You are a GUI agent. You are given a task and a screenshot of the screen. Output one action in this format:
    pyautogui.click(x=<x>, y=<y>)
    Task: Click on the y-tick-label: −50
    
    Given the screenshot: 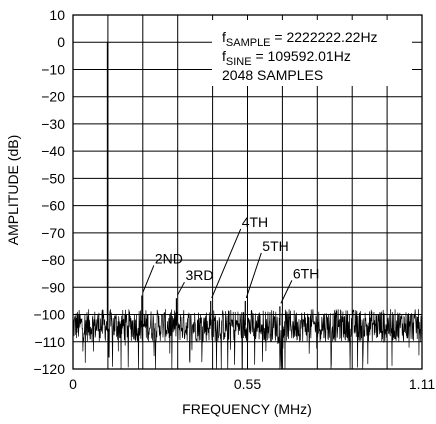 What is the action you would take?
    pyautogui.click(x=53, y=178)
    